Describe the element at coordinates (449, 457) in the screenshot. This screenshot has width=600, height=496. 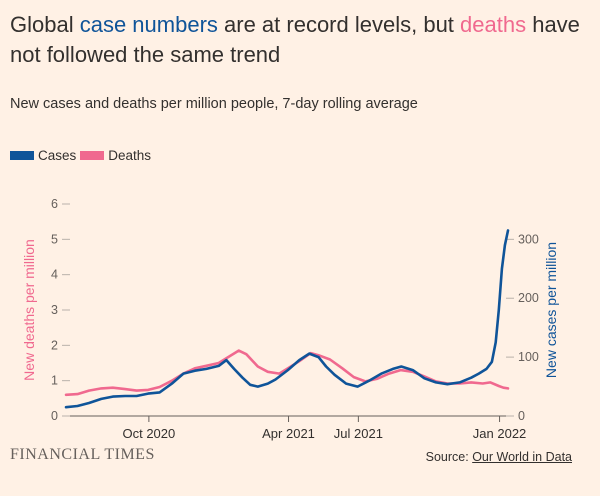
I see `source-prefix: Source:` at that location.